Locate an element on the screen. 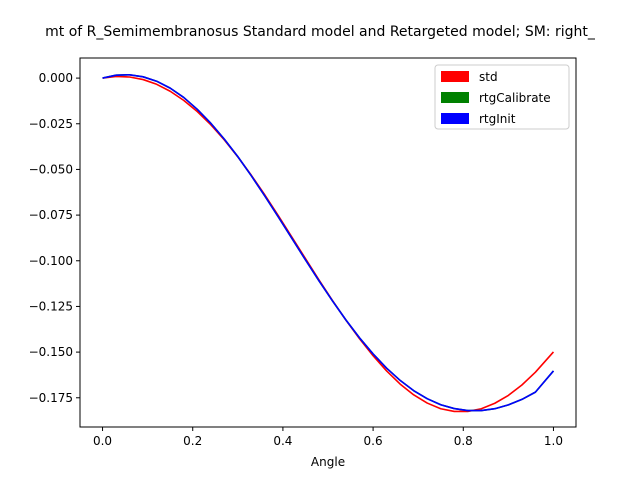  y-tick-label: −0.175 is located at coordinates (51, 398).